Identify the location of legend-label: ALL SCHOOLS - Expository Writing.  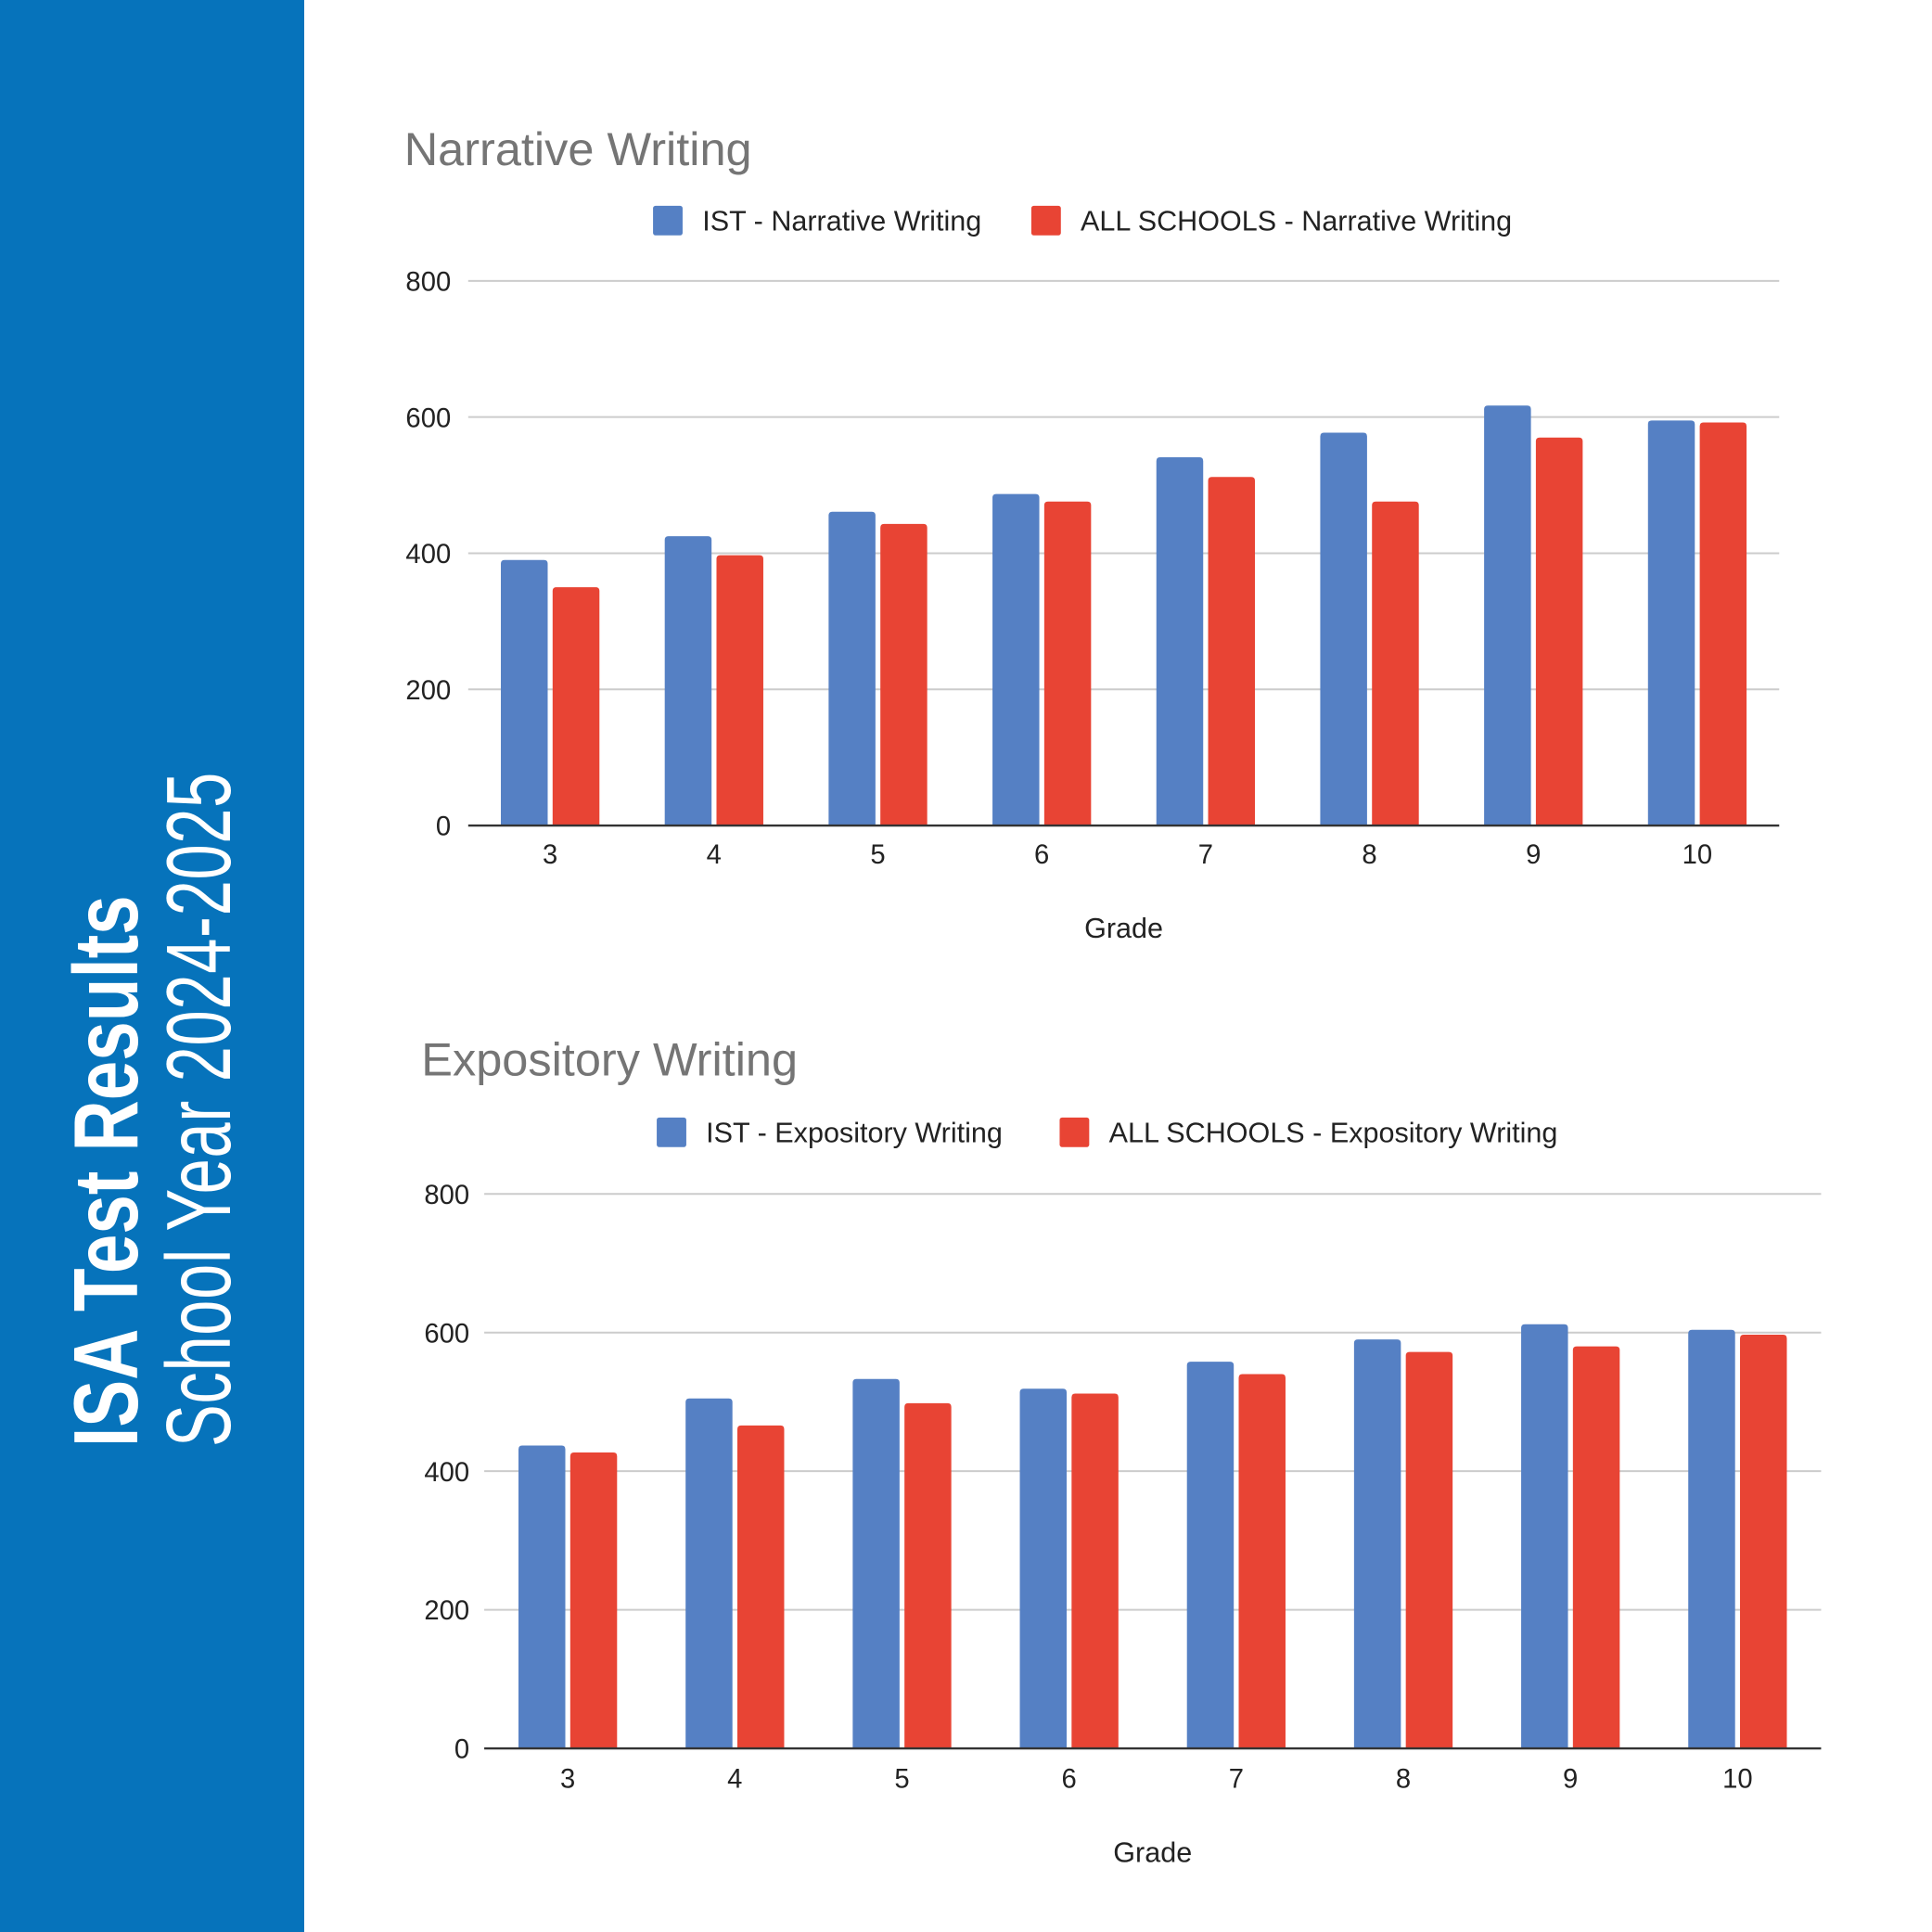
(1333, 1132).